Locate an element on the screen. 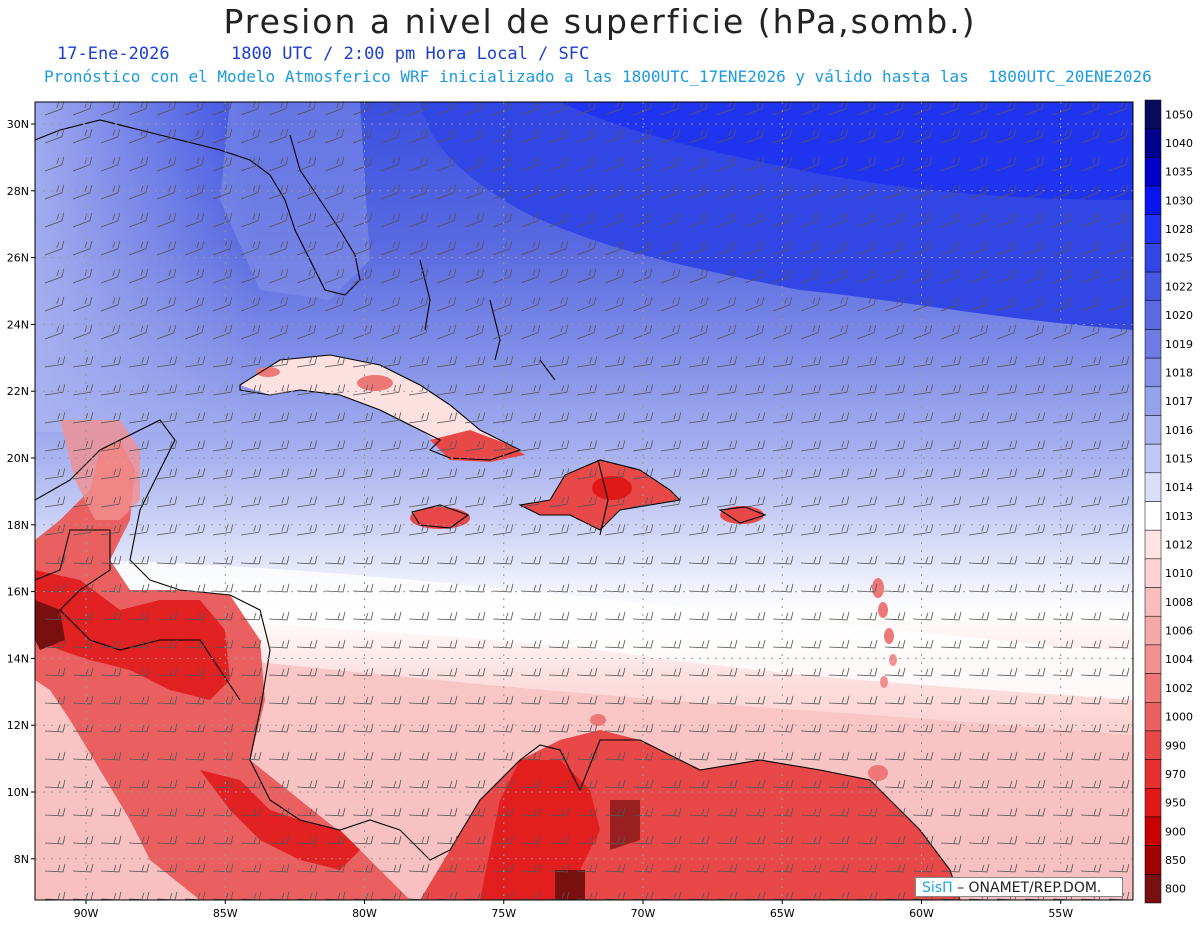 The width and height of the screenshot is (1200, 927). colorbar-label: 1012 is located at coordinates (1179, 545).